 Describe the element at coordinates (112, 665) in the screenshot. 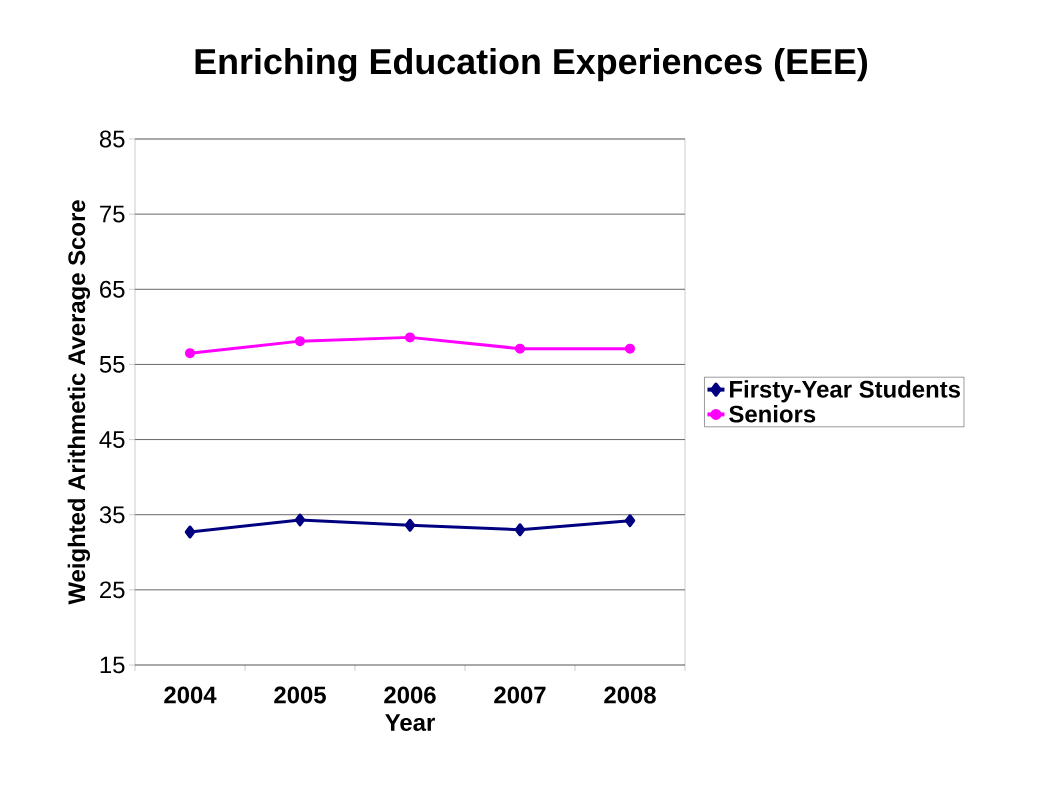

I see `y-tick-label: 15` at that location.